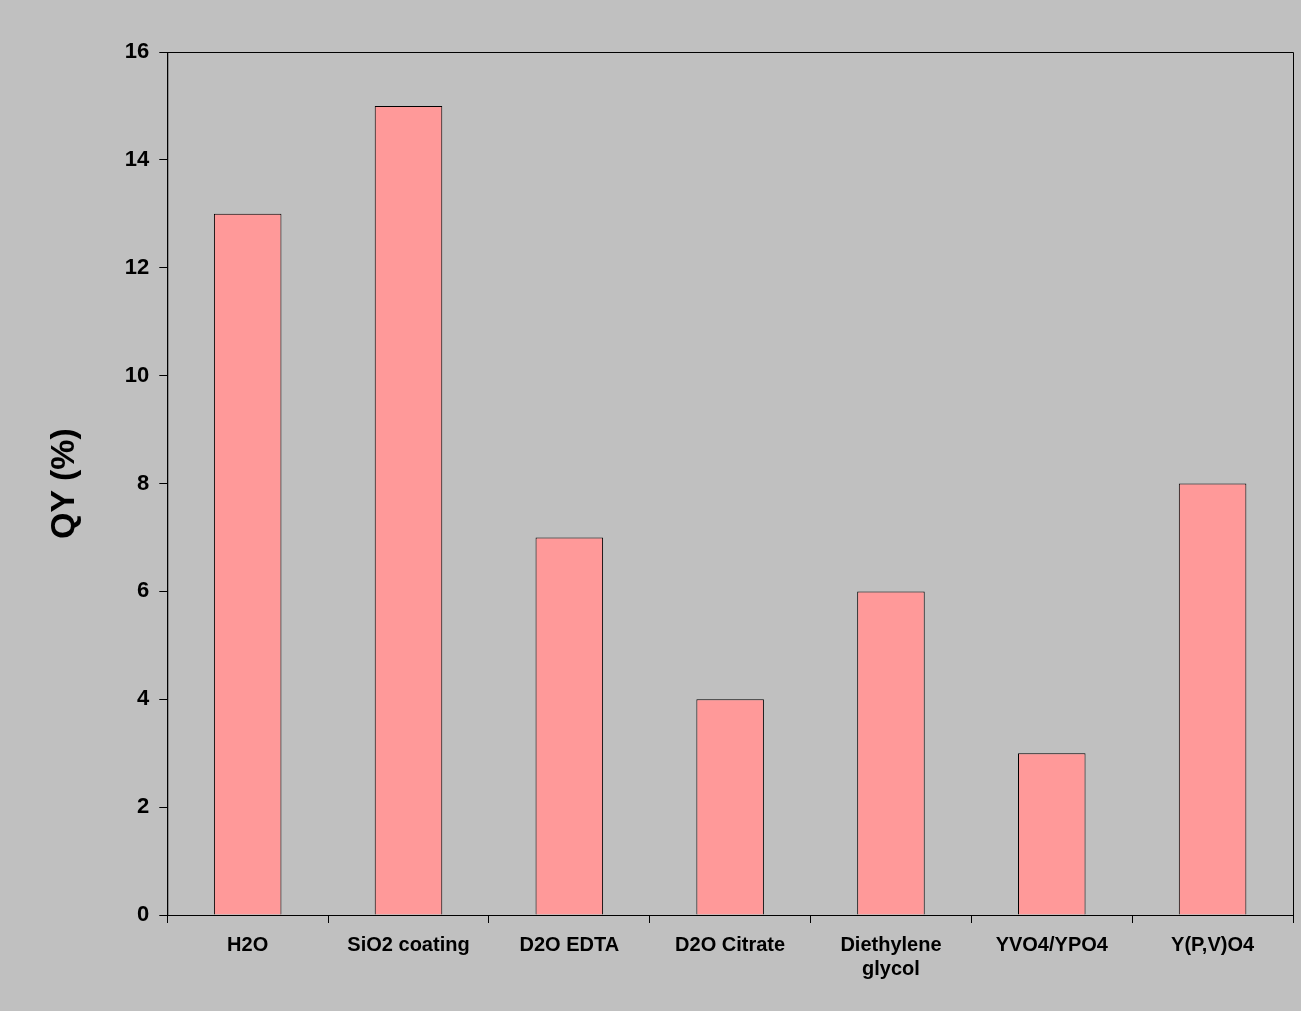 The height and width of the screenshot is (1011, 1301). I want to click on y-tick-label: 4, so click(144, 698).